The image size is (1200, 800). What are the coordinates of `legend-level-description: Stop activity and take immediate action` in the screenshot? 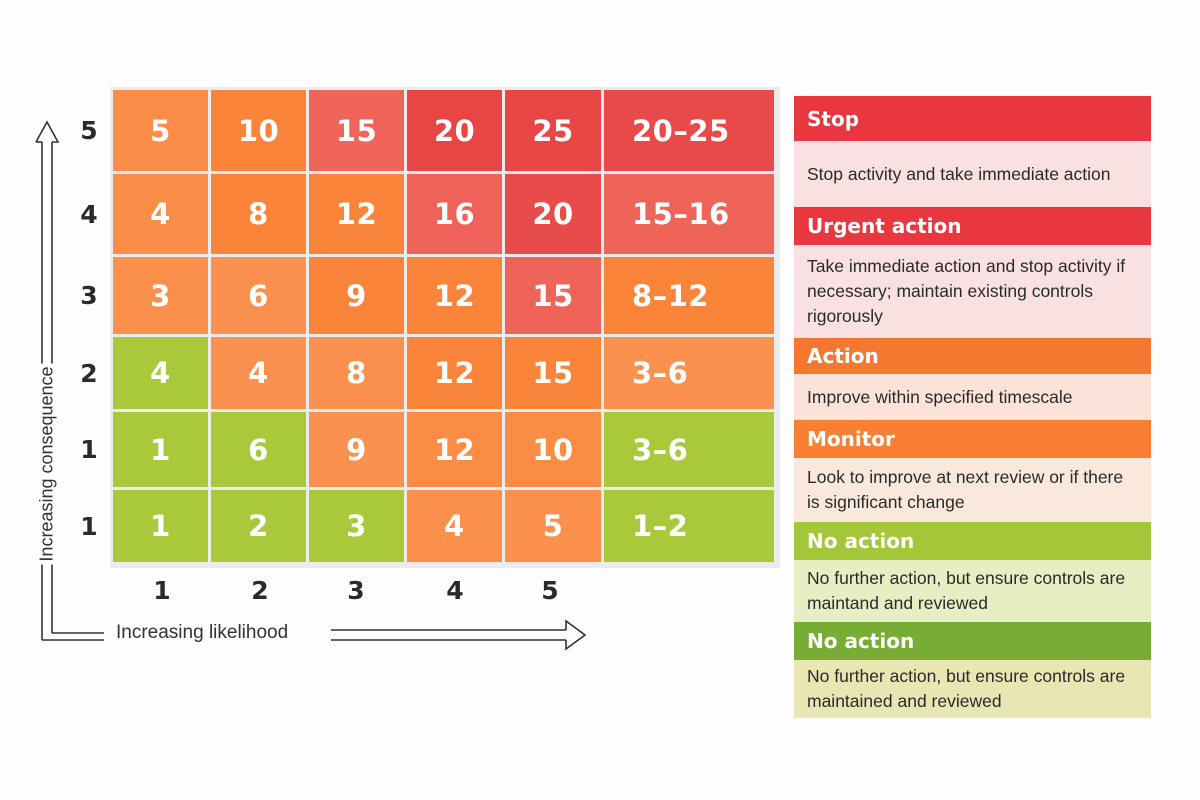 It's located at (972, 174).